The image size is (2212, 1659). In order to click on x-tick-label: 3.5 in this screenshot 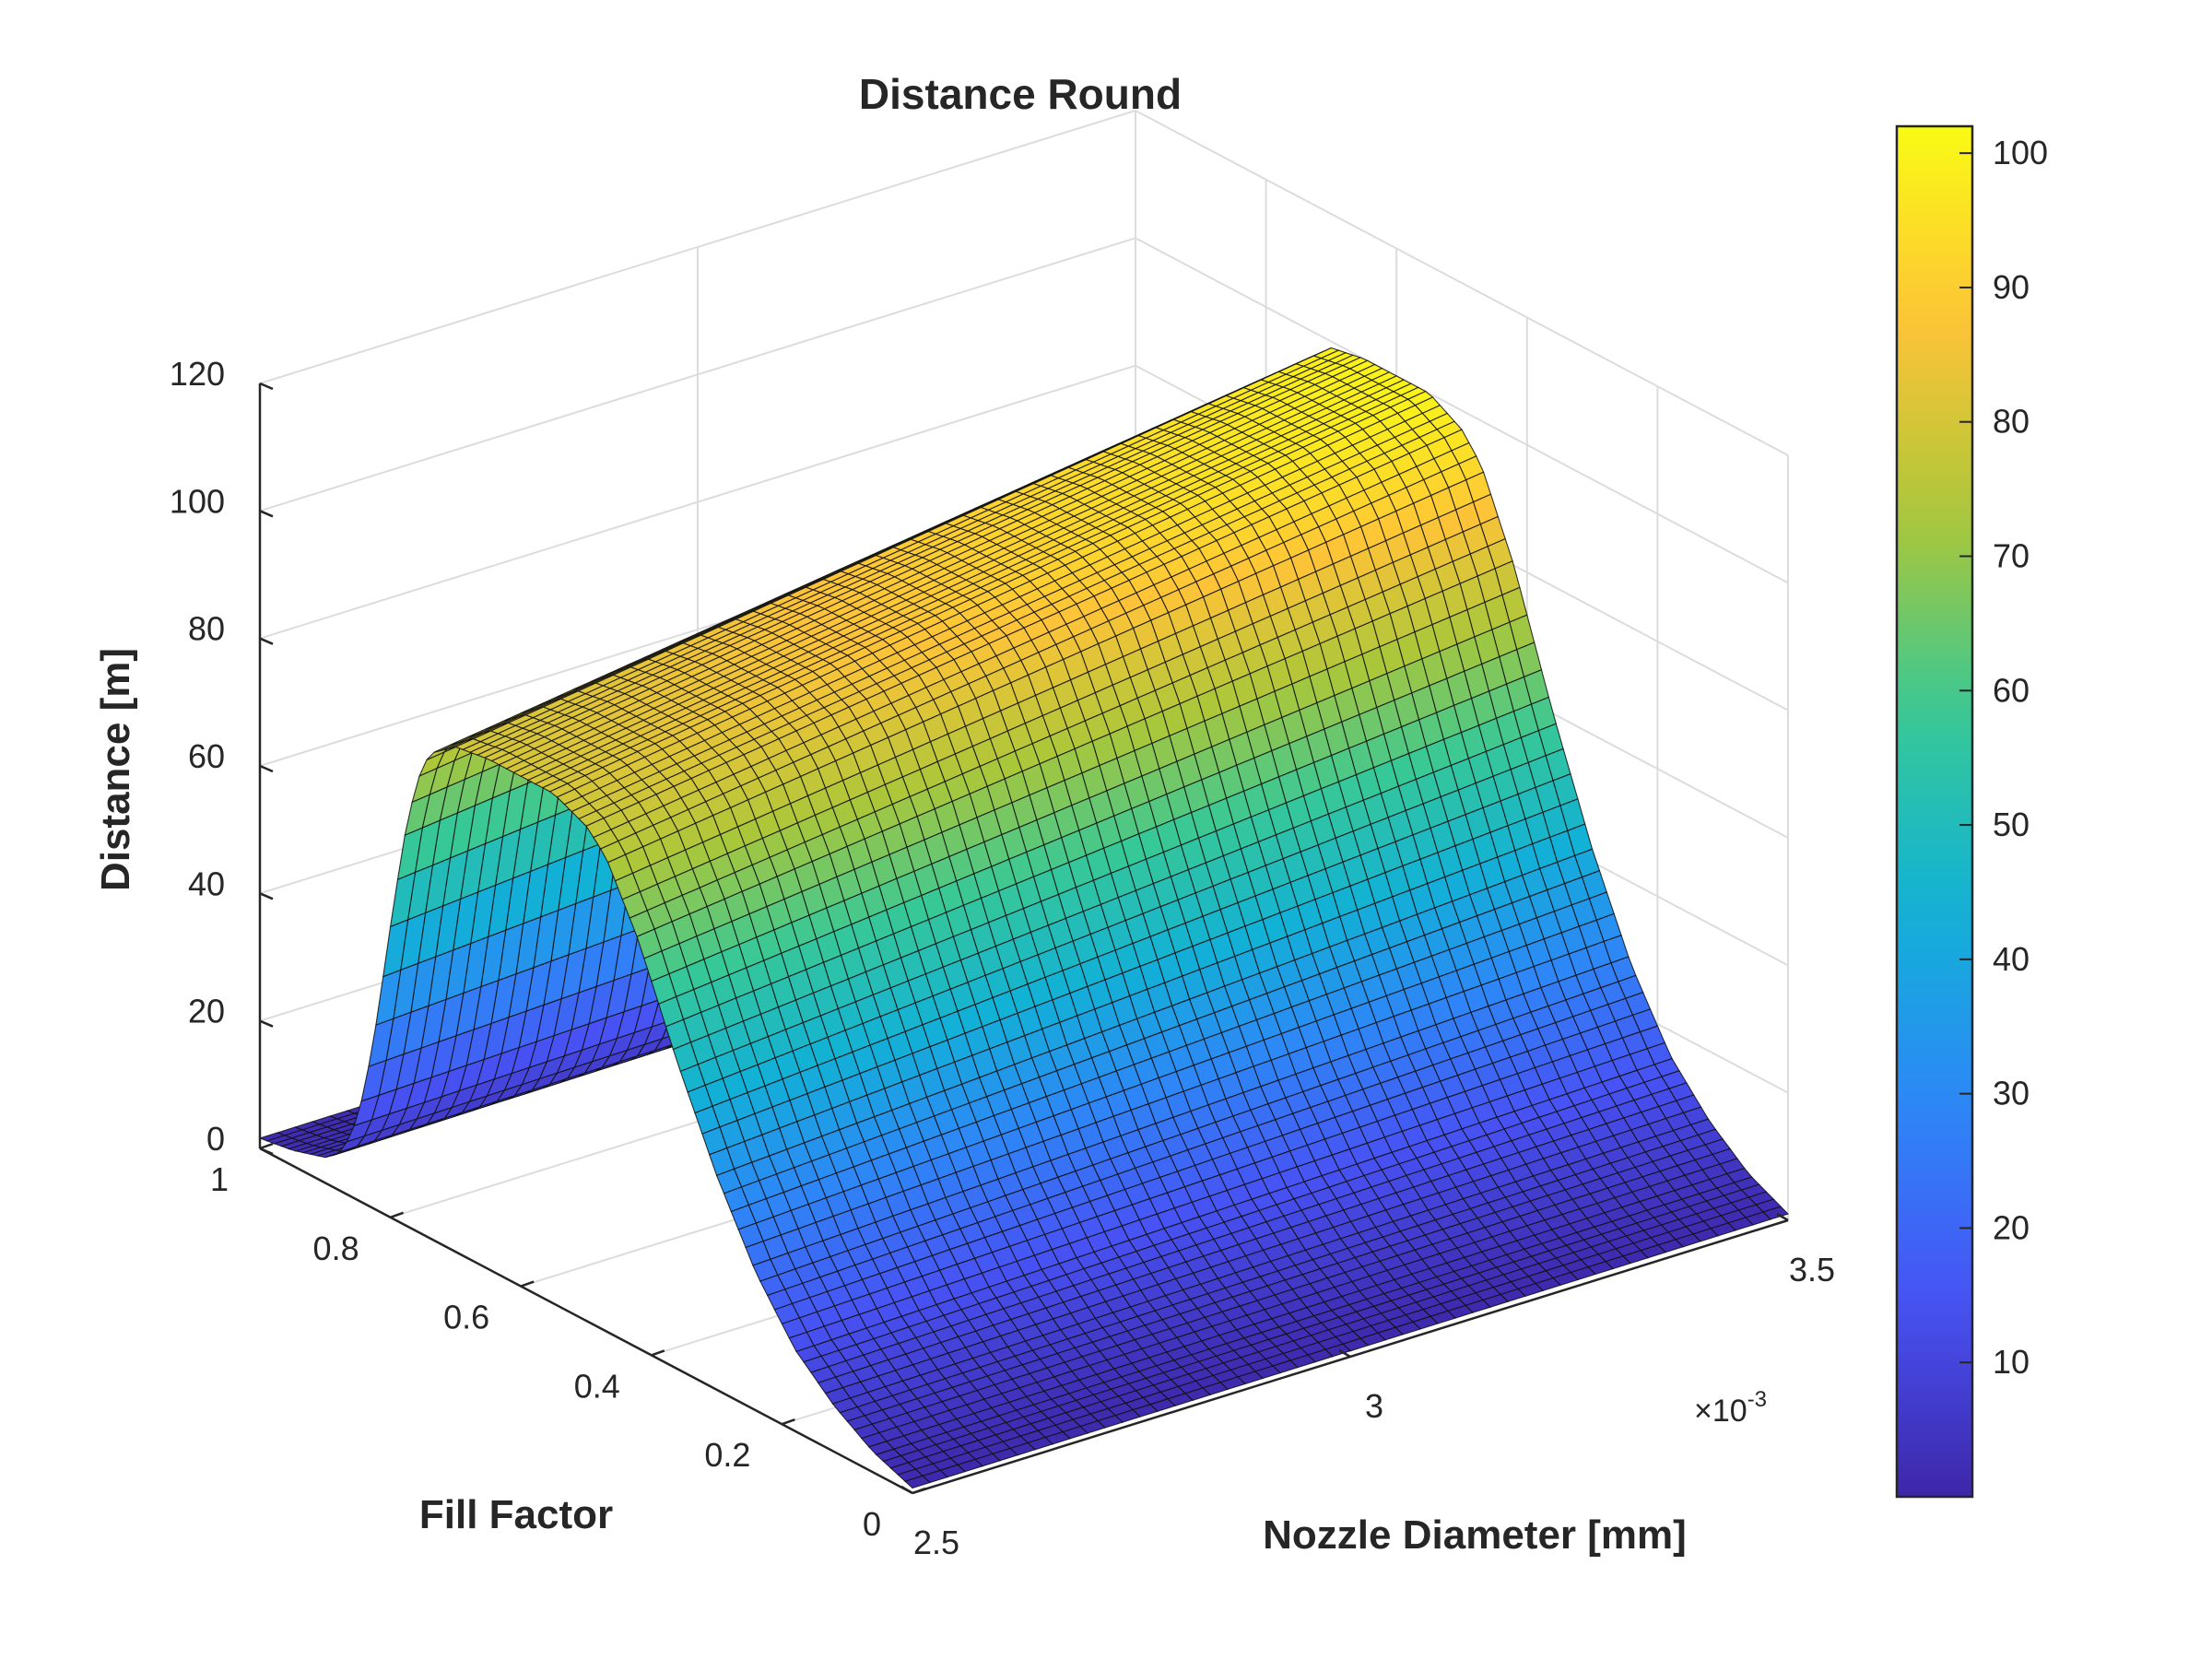, I will do `click(1812, 1269)`.